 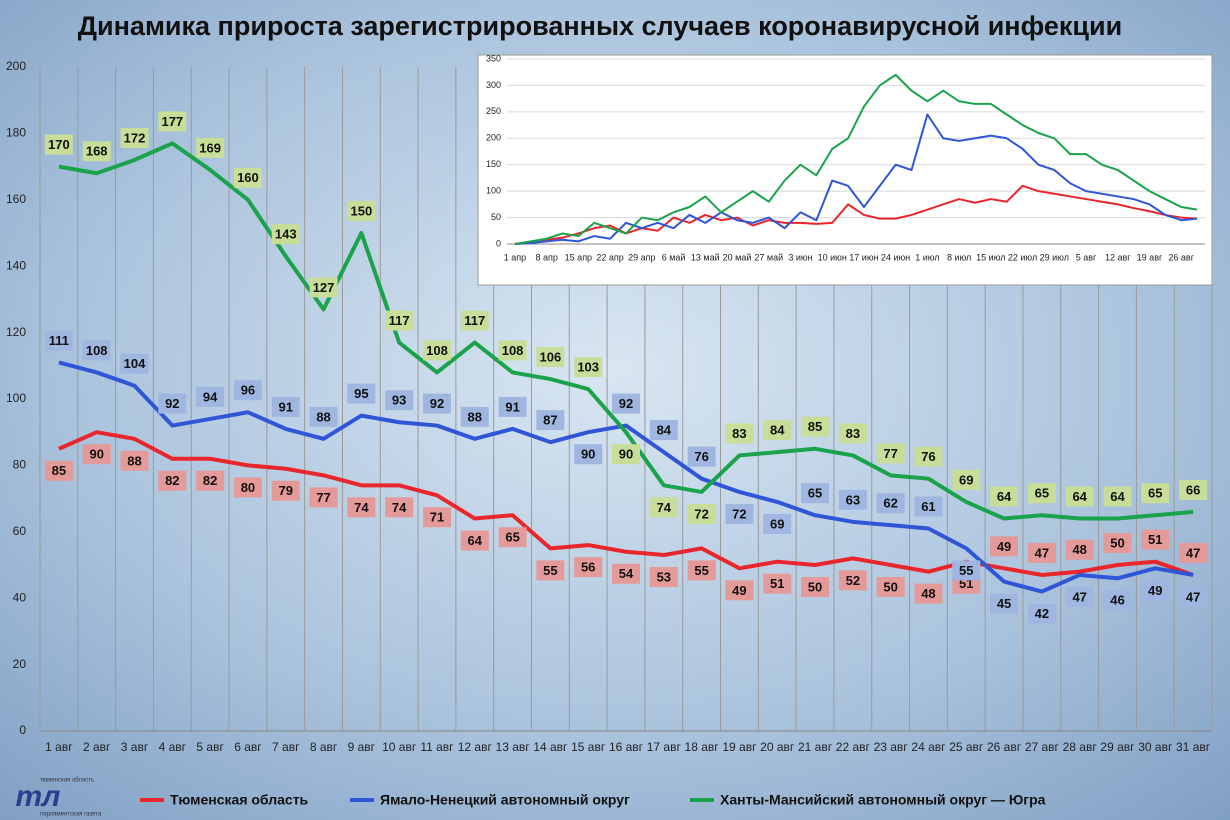 What do you see at coordinates (609, 257) in the screenshot?
I see `x-tick-label: 22 апр` at bounding box center [609, 257].